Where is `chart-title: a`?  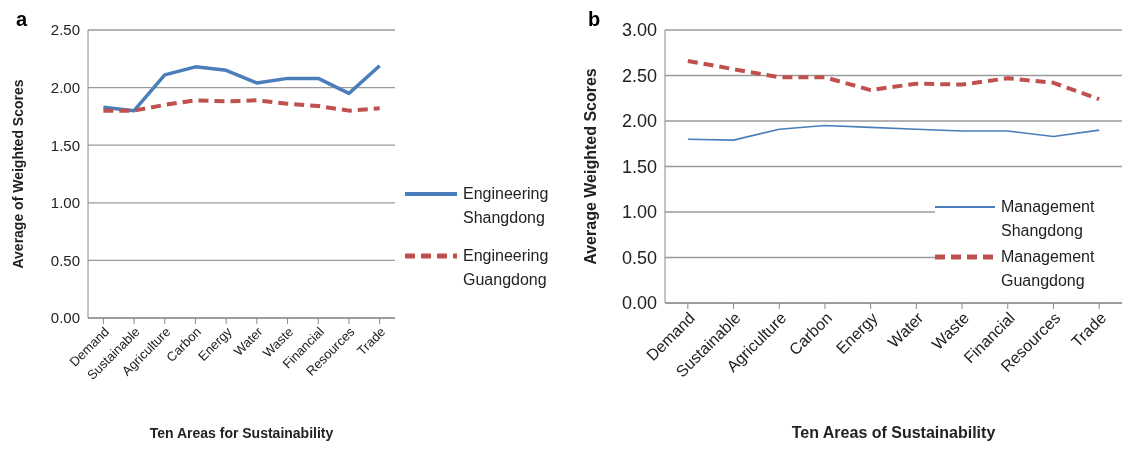
chart-title: a is located at coordinates (22, 19).